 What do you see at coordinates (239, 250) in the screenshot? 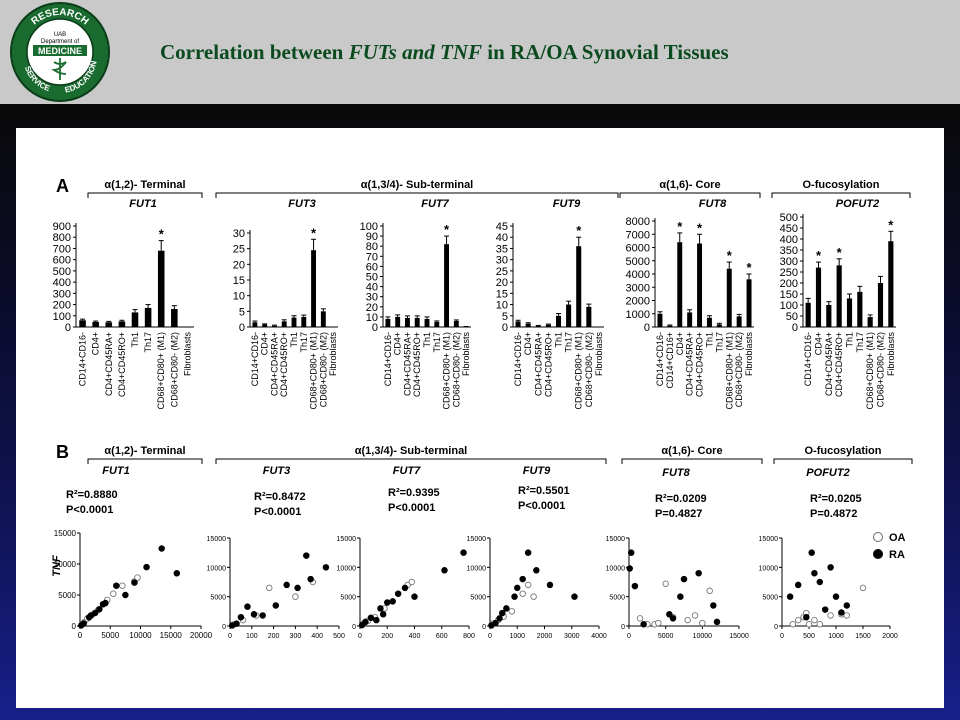
I see `y-tick-label: 25` at bounding box center [239, 250].